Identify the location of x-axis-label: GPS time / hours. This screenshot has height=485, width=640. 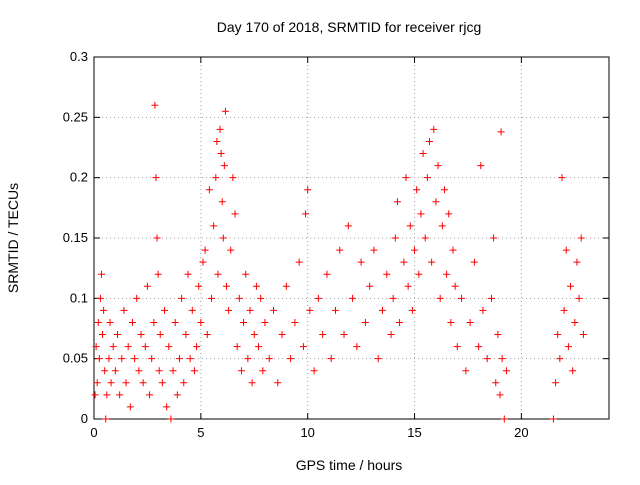
(349, 465).